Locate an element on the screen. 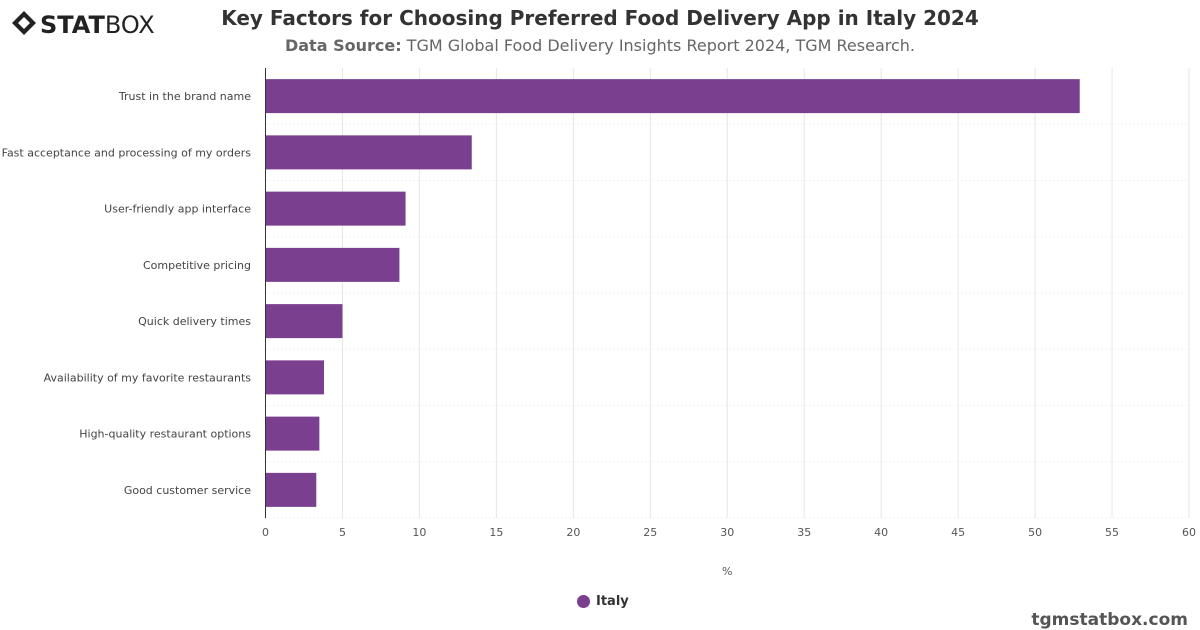  x-tick-label: 40 is located at coordinates (881, 532).